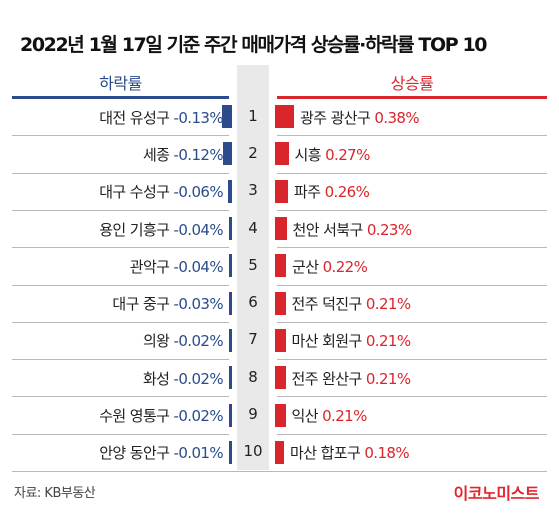 Image resolution: width=559 pixels, height=520 pixels. I want to click on region-name: 마산 합포구, so click(327, 453).